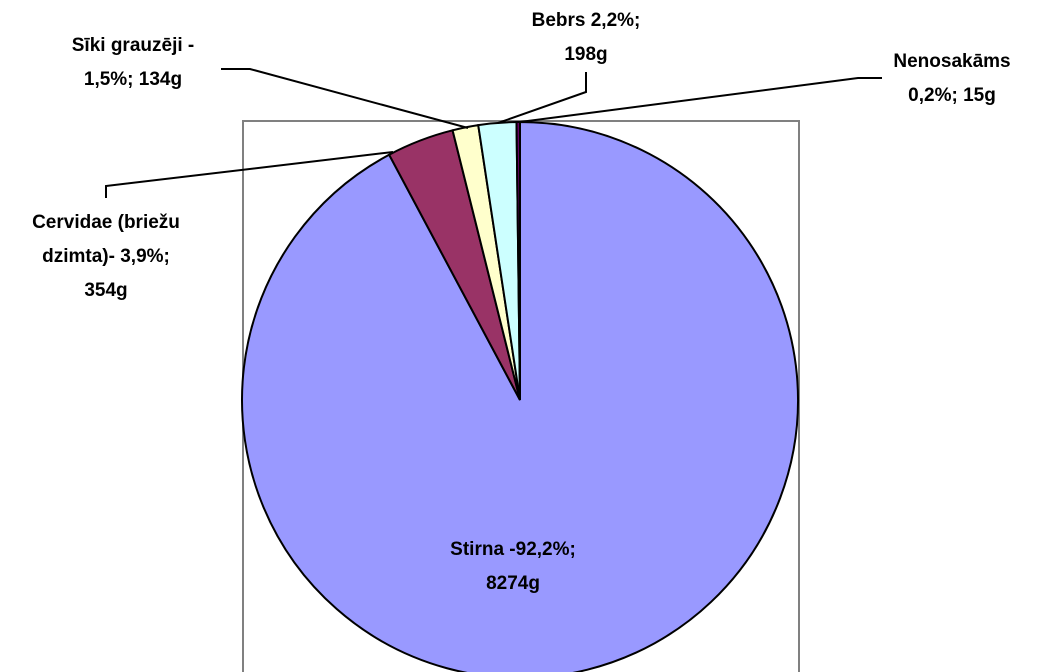 This screenshot has width=1048, height=672. What do you see at coordinates (133, 79) in the screenshot?
I see `slice-label-2-line-1: 1,5%; 134g` at bounding box center [133, 79].